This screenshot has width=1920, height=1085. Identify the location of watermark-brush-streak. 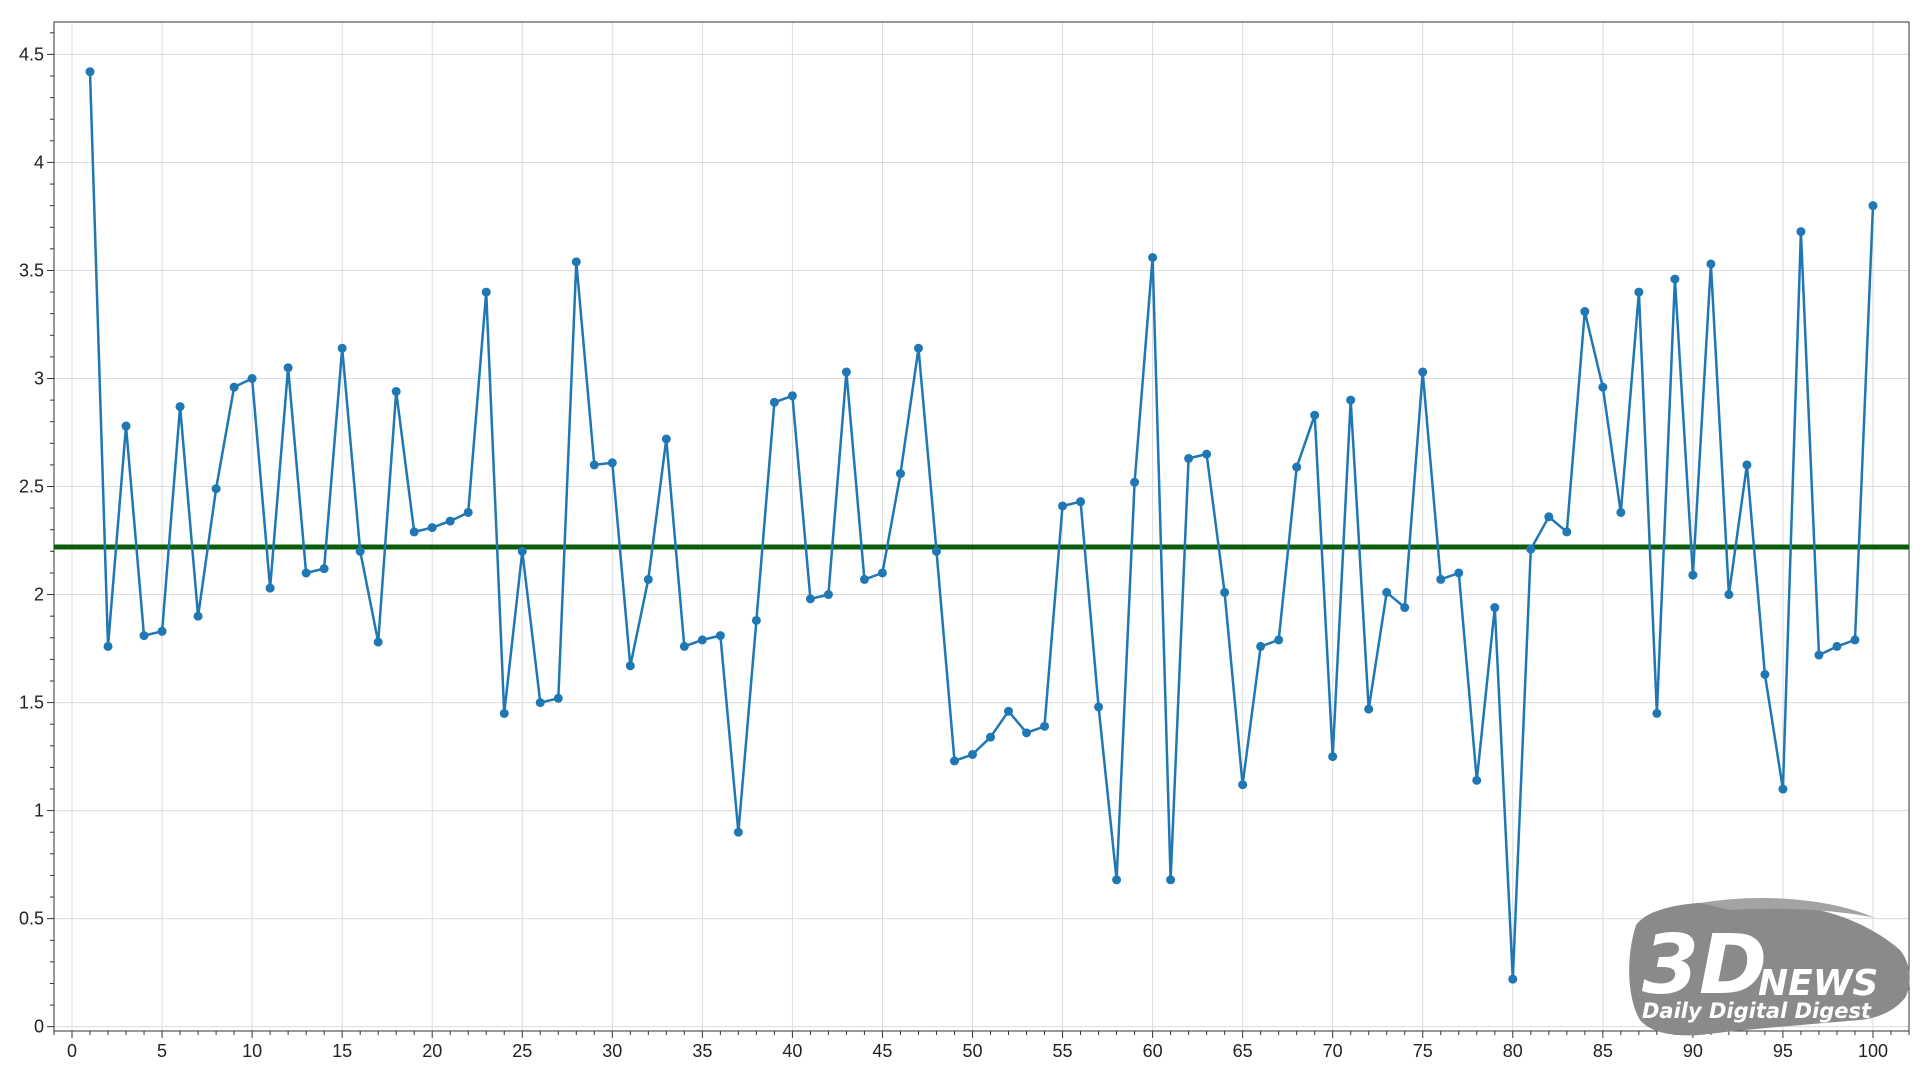
(1787, 908).